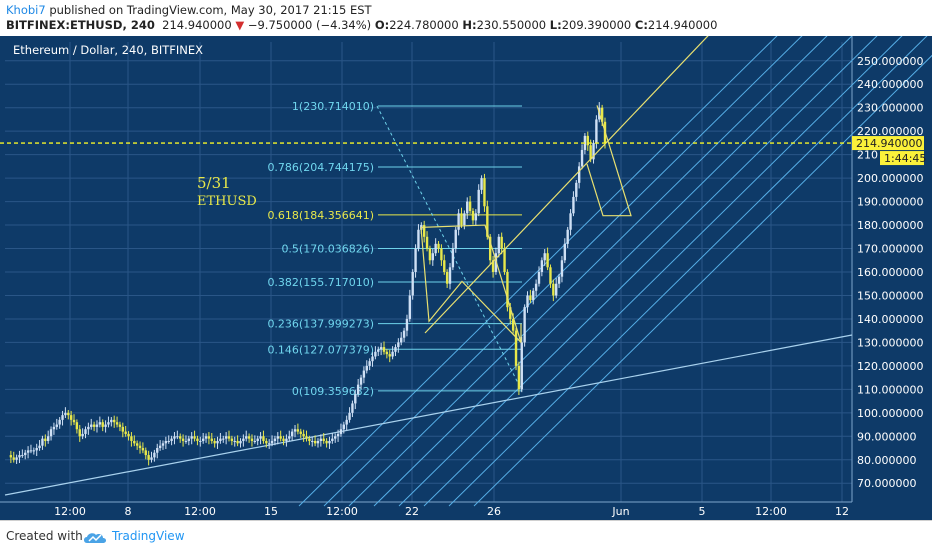 The height and width of the screenshot is (551, 932). What do you see at coordinates (320, 167) in the screenshot?
I see `fib-level-label: 0.786(204.744175)` at bounding box center [320, 167].